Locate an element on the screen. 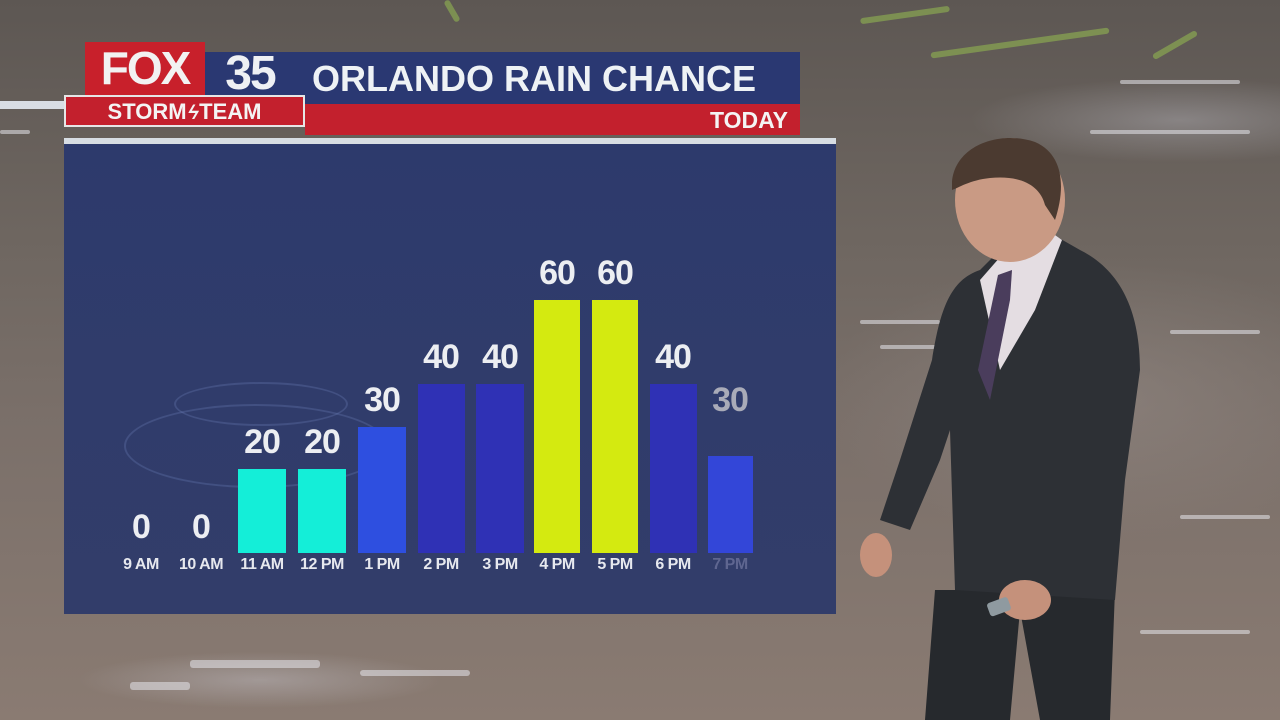 The height and width of the screenshot is (720, 1280). decorative-line is located at coordinates (32, 105).